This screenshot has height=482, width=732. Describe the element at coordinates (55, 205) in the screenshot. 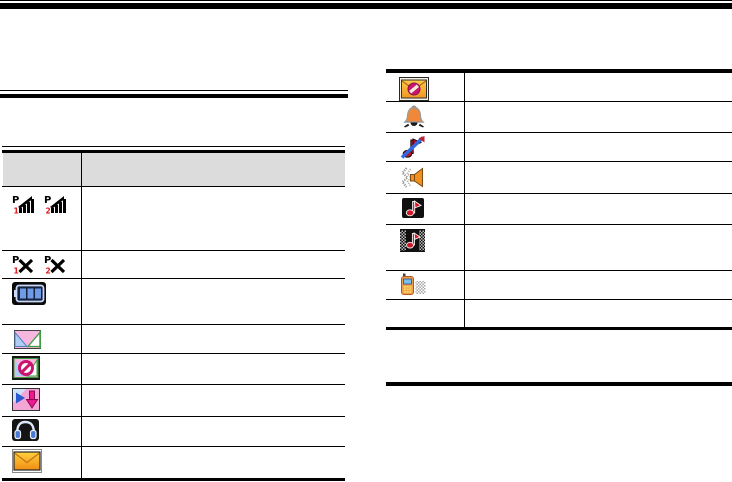

I see `signal-strength-sim2-icon: P 2` at that location.